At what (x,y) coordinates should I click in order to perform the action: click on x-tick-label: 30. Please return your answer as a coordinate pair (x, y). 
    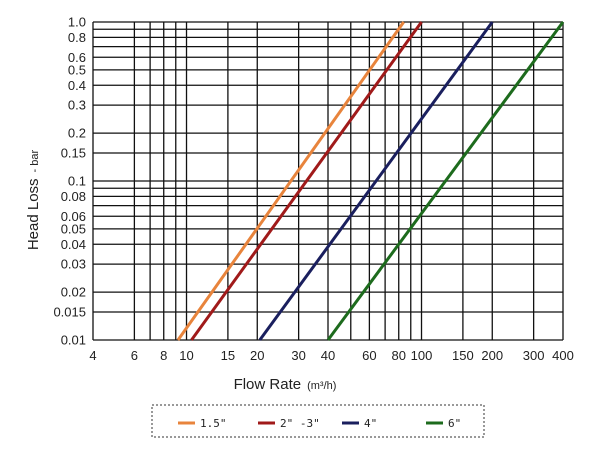
    Looking at the image, I should click on (298, 355).